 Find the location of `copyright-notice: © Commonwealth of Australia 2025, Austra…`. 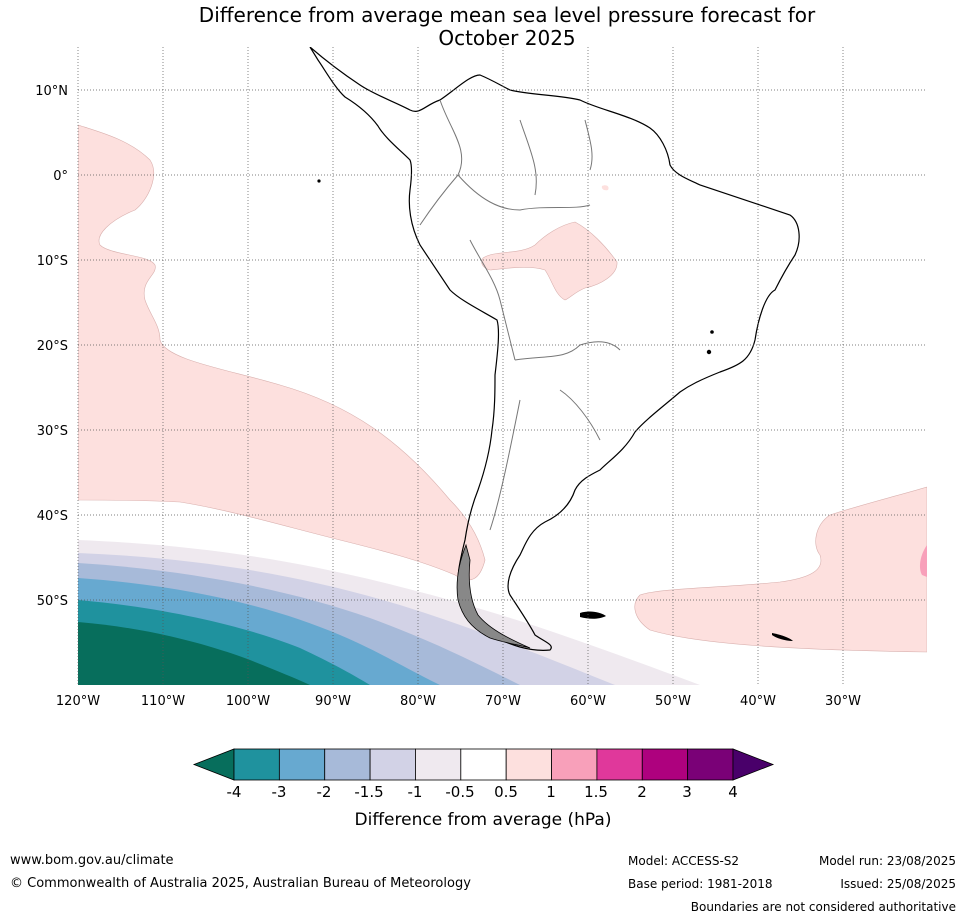

copyright-notice: © Commonwealth of Australia 2025, Austra… is located at coordinates (240, 883).